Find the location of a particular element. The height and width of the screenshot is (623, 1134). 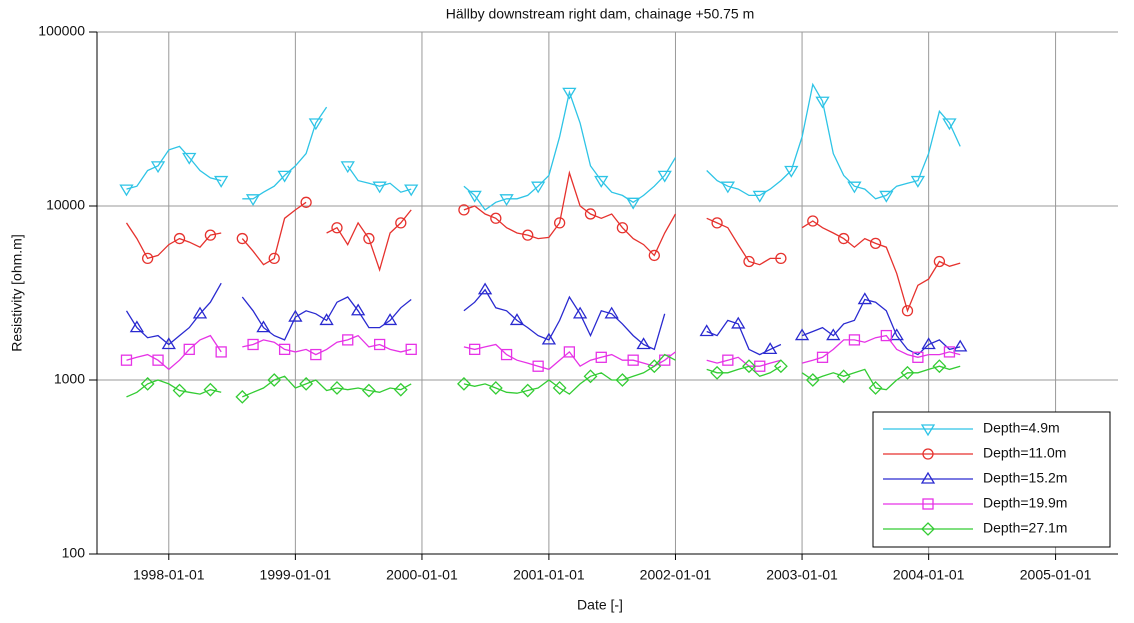

y-axis-label: Resistivity [ohm.m] is located at coordinates (17, 292).